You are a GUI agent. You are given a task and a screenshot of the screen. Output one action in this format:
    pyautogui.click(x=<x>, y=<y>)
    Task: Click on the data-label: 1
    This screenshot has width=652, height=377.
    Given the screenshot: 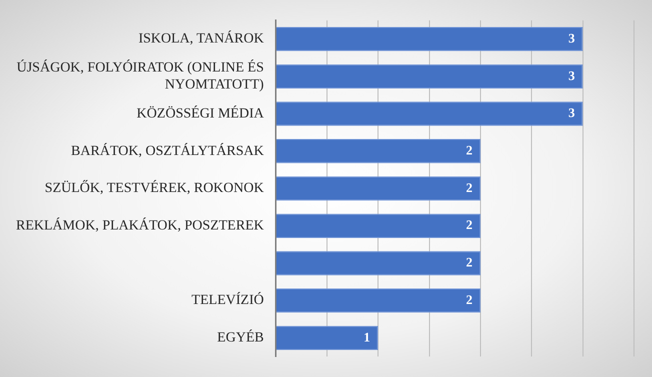 What is the action you would take?
    pyautogui.click(x=367, y=336)
    